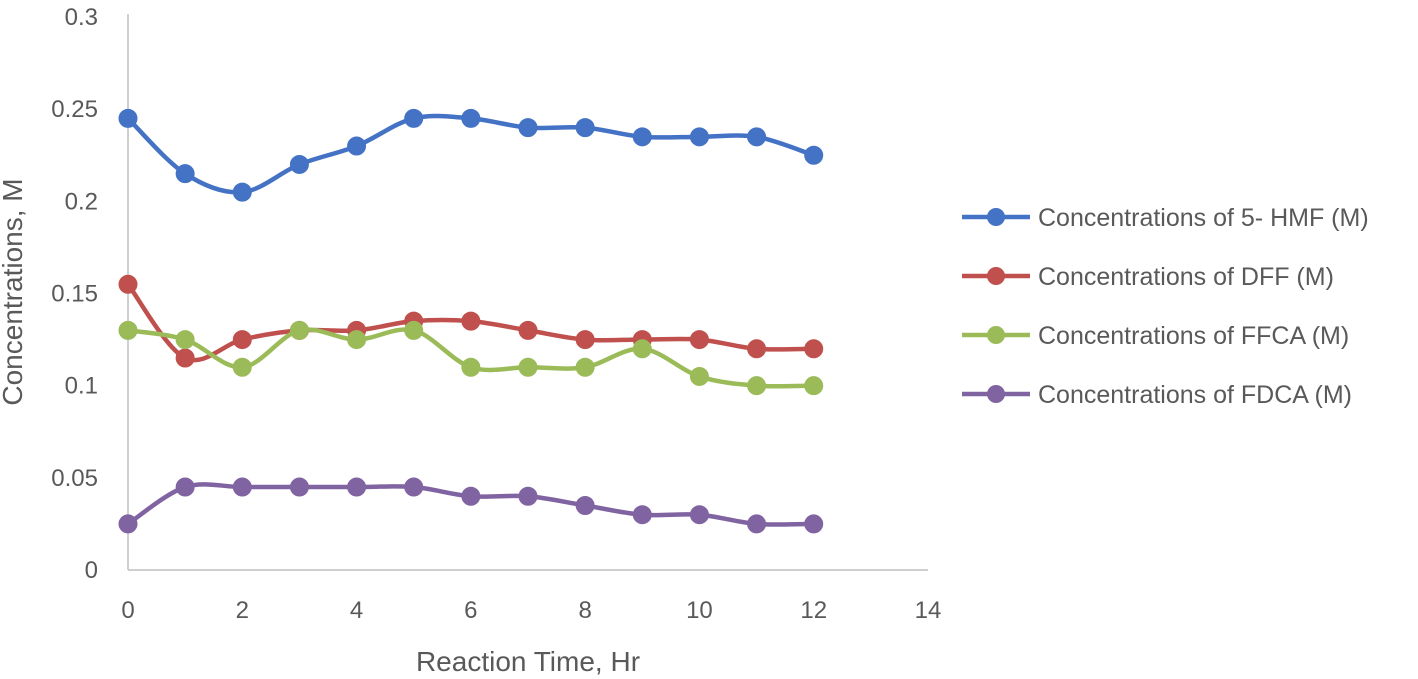  I want to click on legend-item: Concentrations of DFF (M), so click(1148, 277).